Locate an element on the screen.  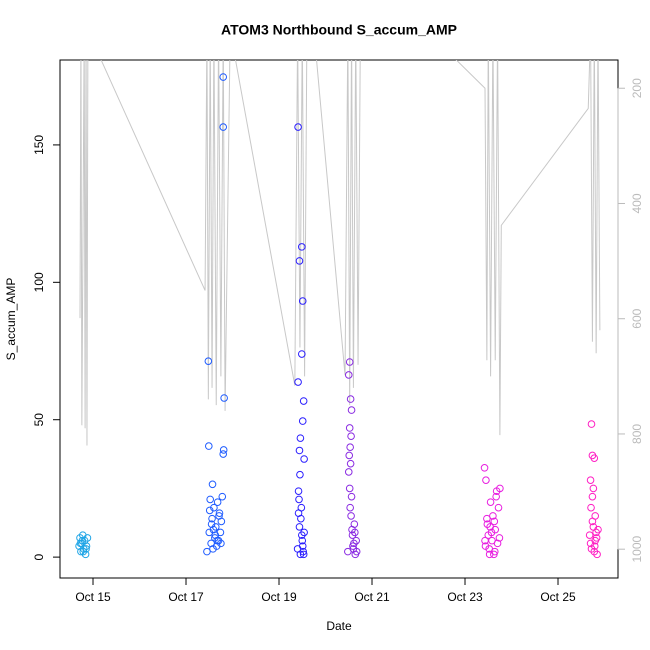
x-tick-label: Oct 21 is located at coordinates (372, 597).